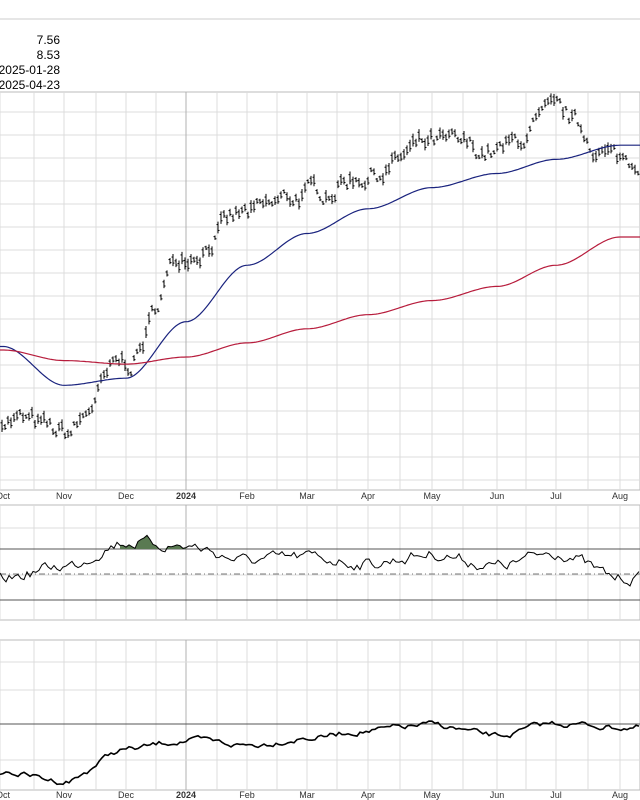  What do you see at coordinates (30, 85) in the screenshot?
I see `info-value-4: 2025-04-23` at bounding box center [30, 85].